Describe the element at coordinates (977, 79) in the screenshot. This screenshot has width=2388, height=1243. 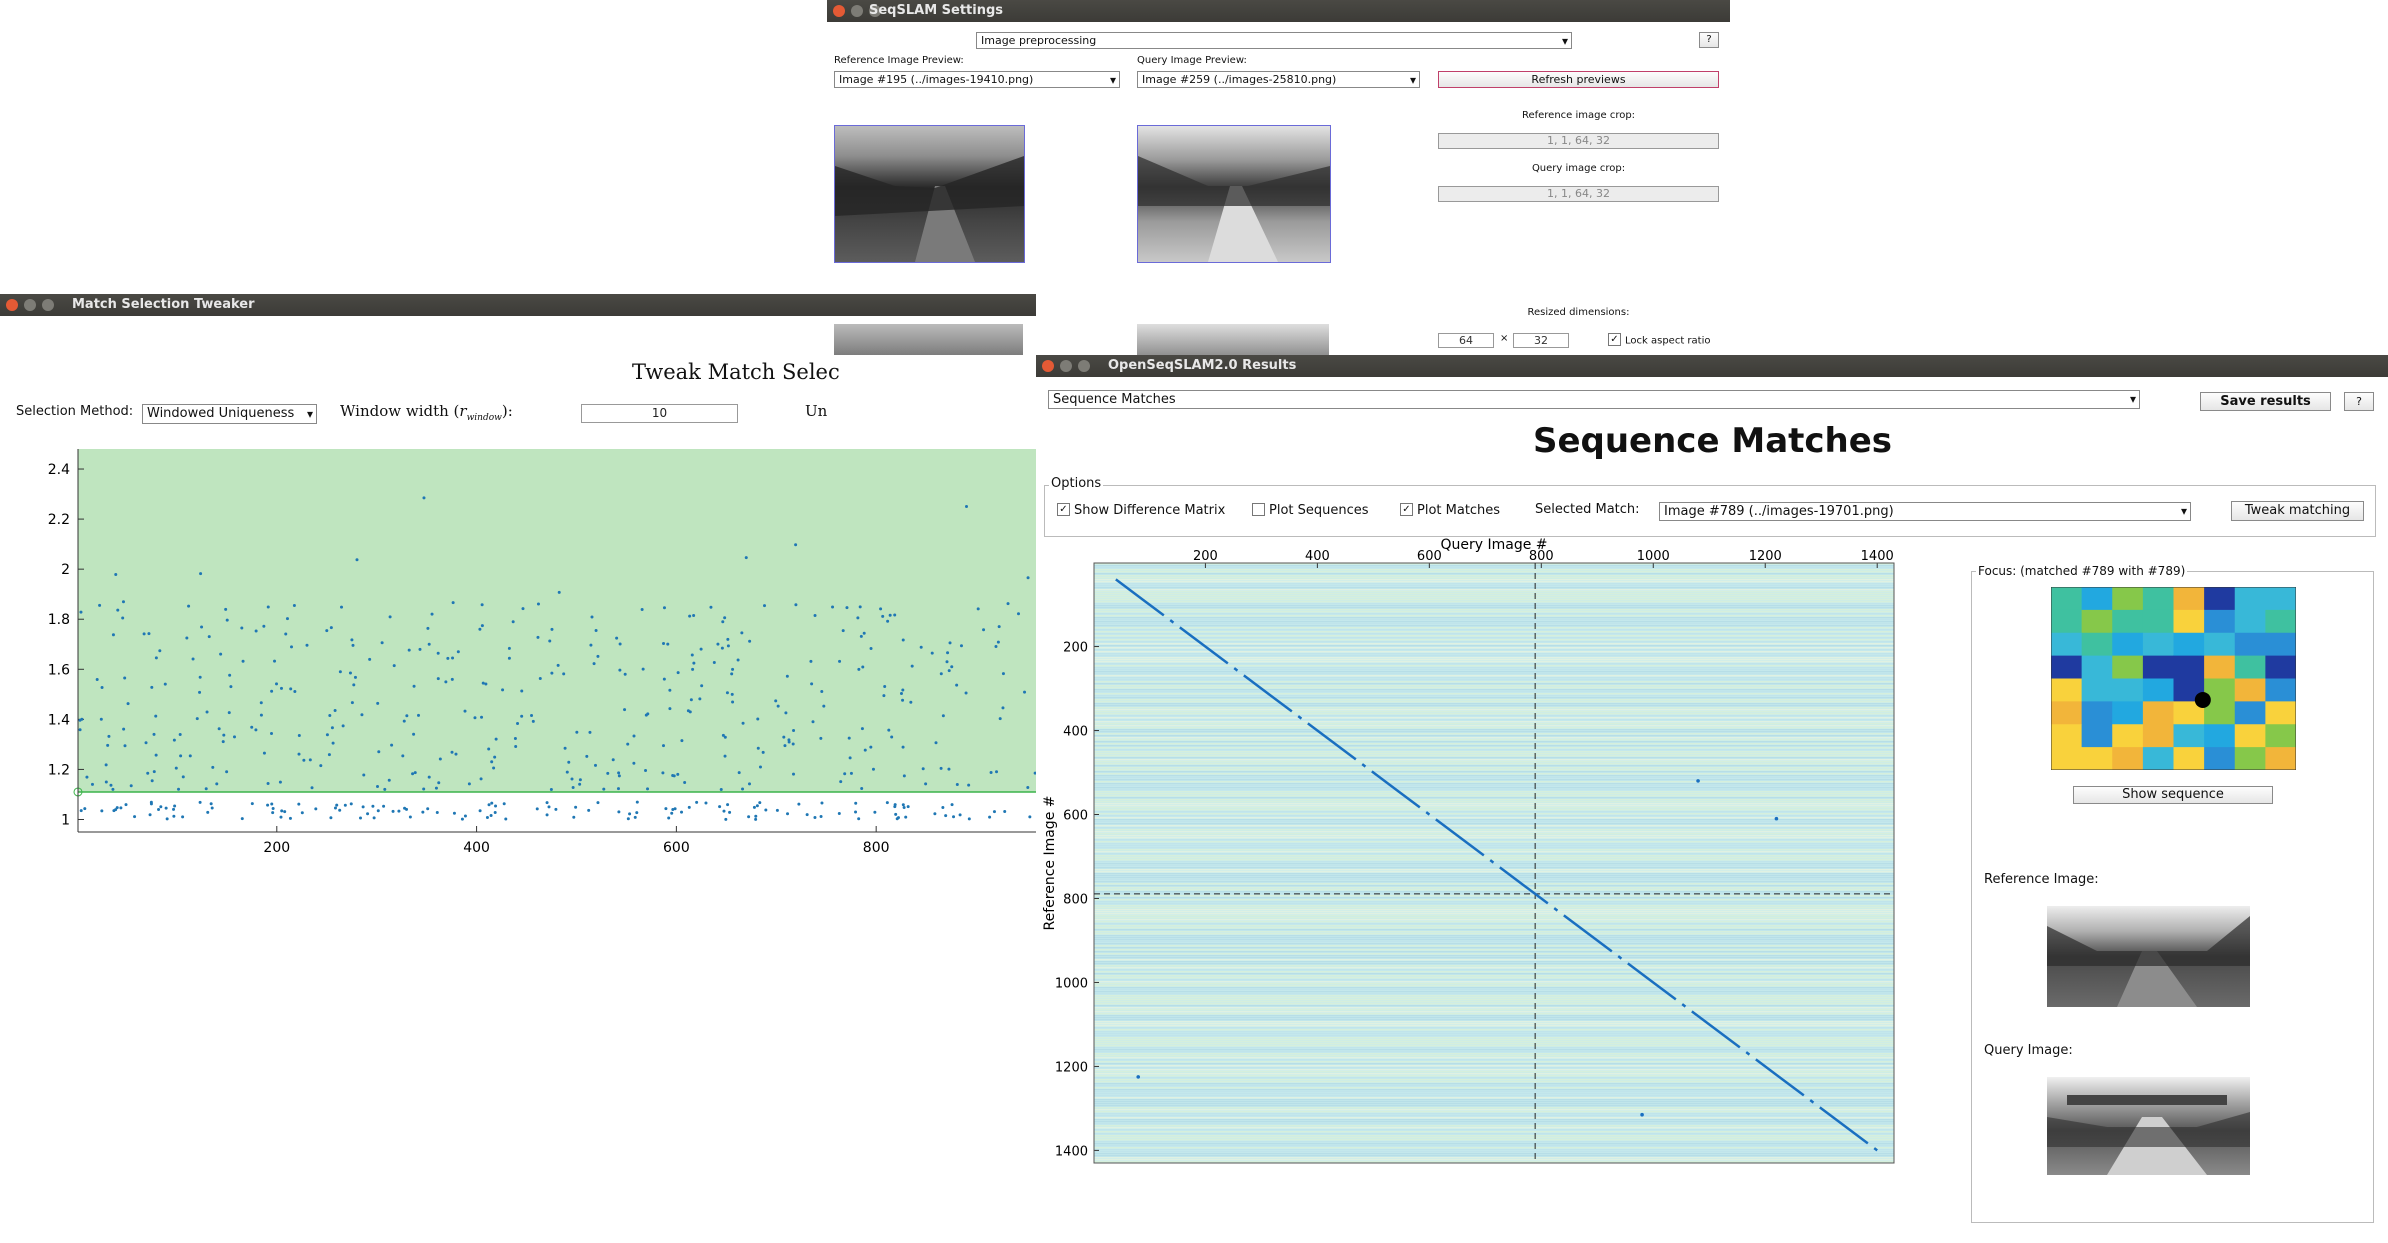
I see `ref-preview-select: Image #195 (../images-19410.png)` at that location.